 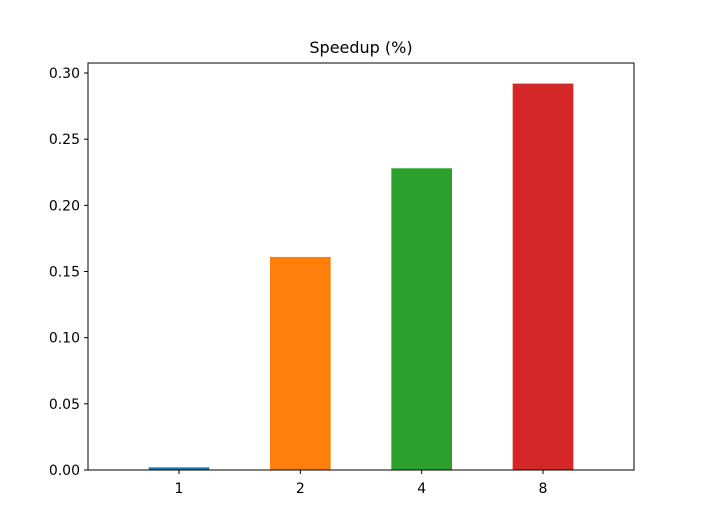 What do you see at coordinates (300, 489) in the screenshot?
I see `x-tick-label: 2` at bounding box center [300, 489].